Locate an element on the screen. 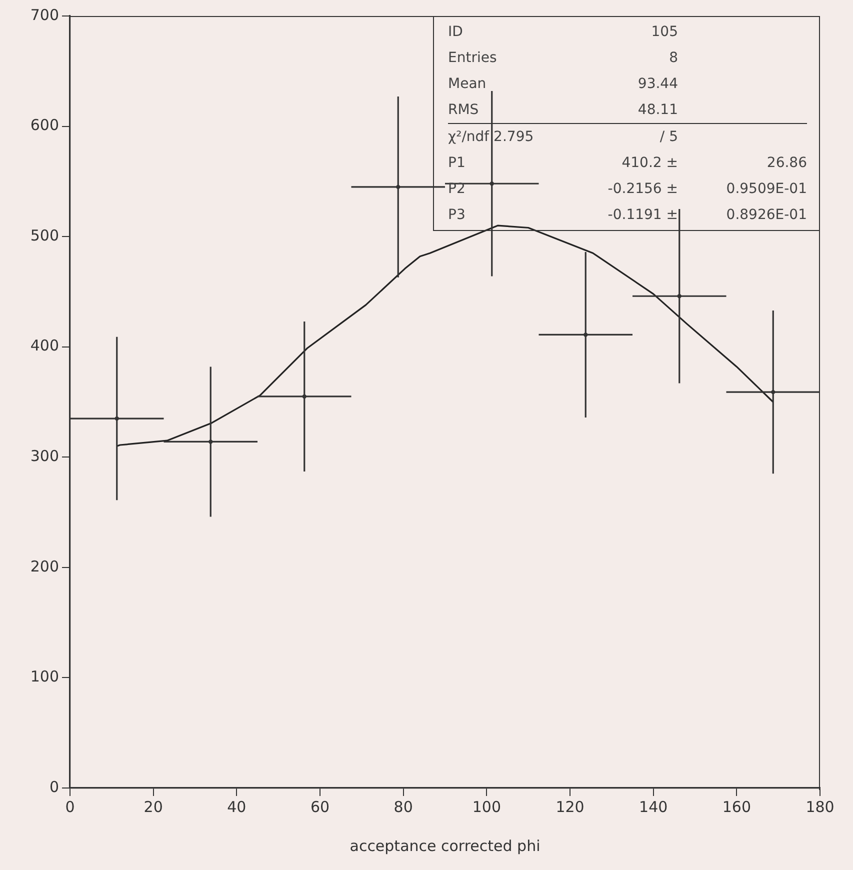  x-tick-label: 180 is located at coordinates (820, 807).